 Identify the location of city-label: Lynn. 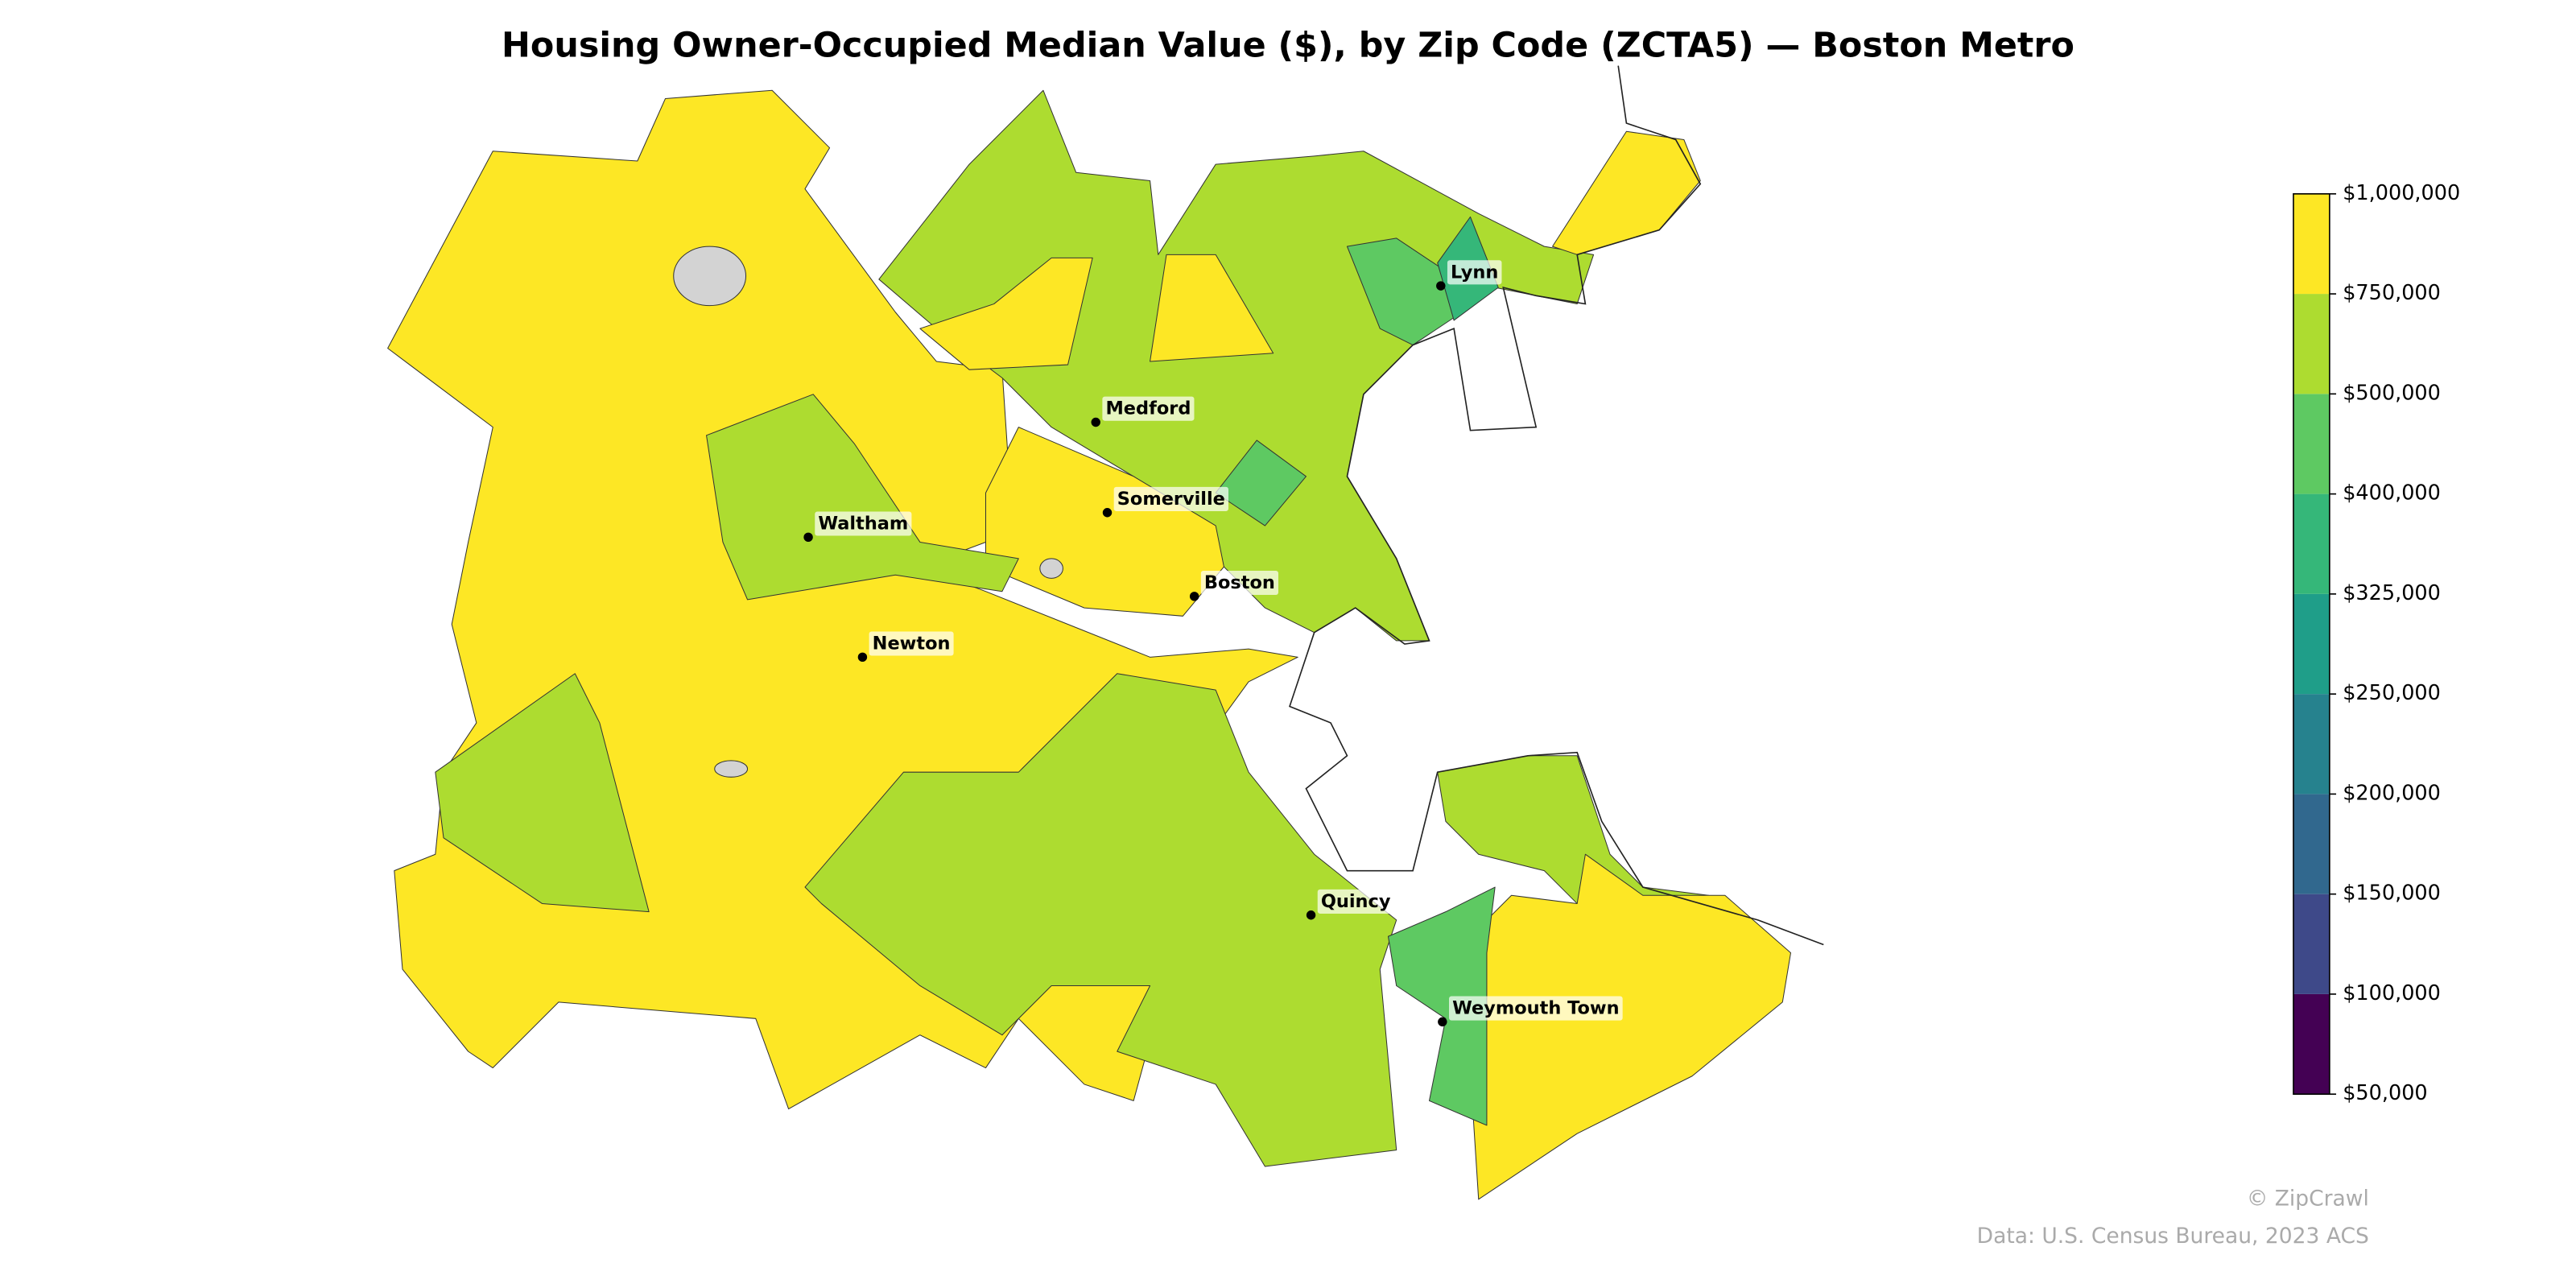
(1474, 272).